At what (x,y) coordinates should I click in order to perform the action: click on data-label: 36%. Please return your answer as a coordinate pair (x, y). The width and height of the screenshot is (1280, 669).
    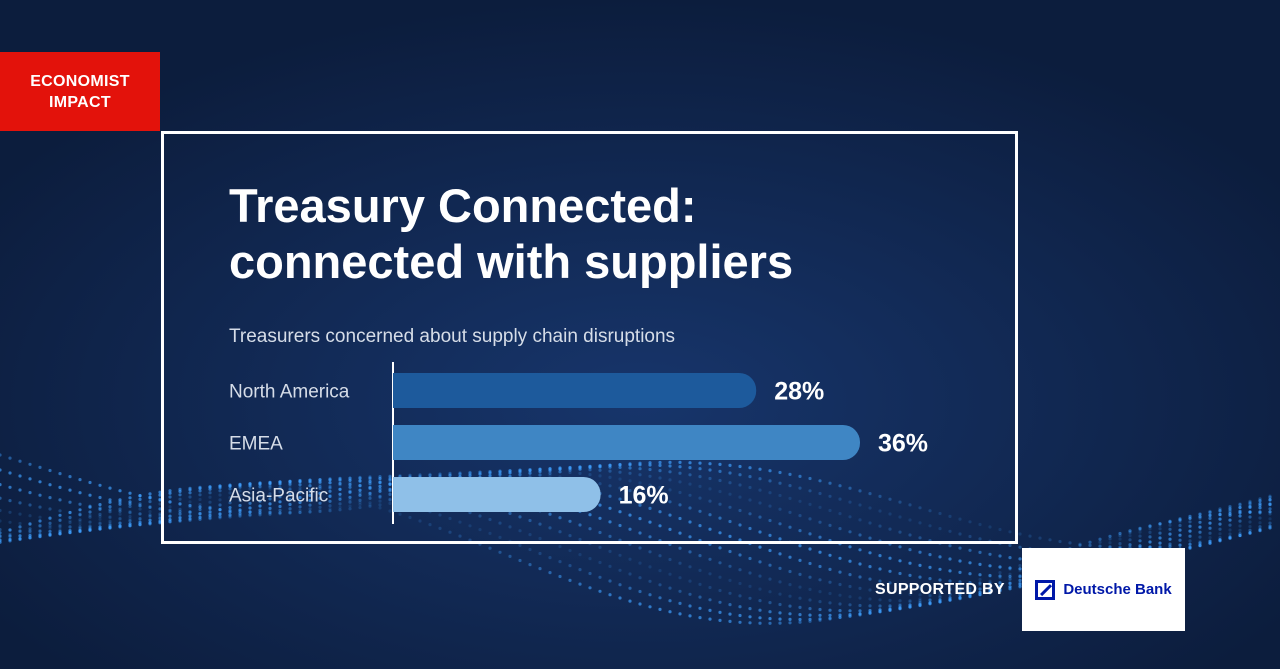
    Looking at the image, I should click on (903, 444).